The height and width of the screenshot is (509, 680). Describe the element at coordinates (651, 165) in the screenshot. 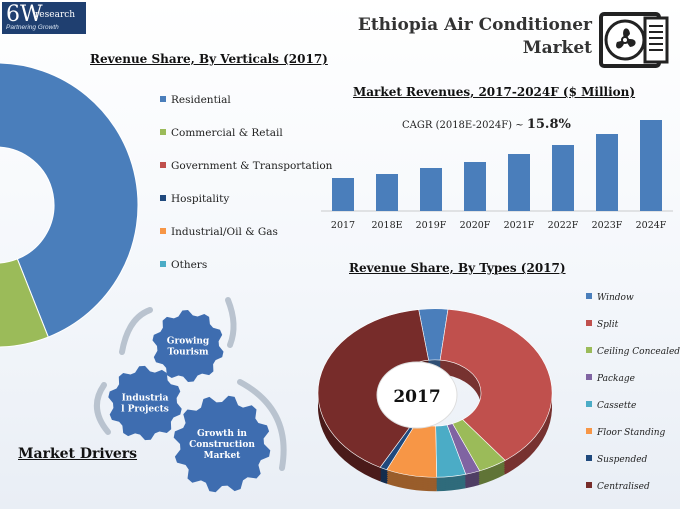

I see `bar-2024f` at that location.